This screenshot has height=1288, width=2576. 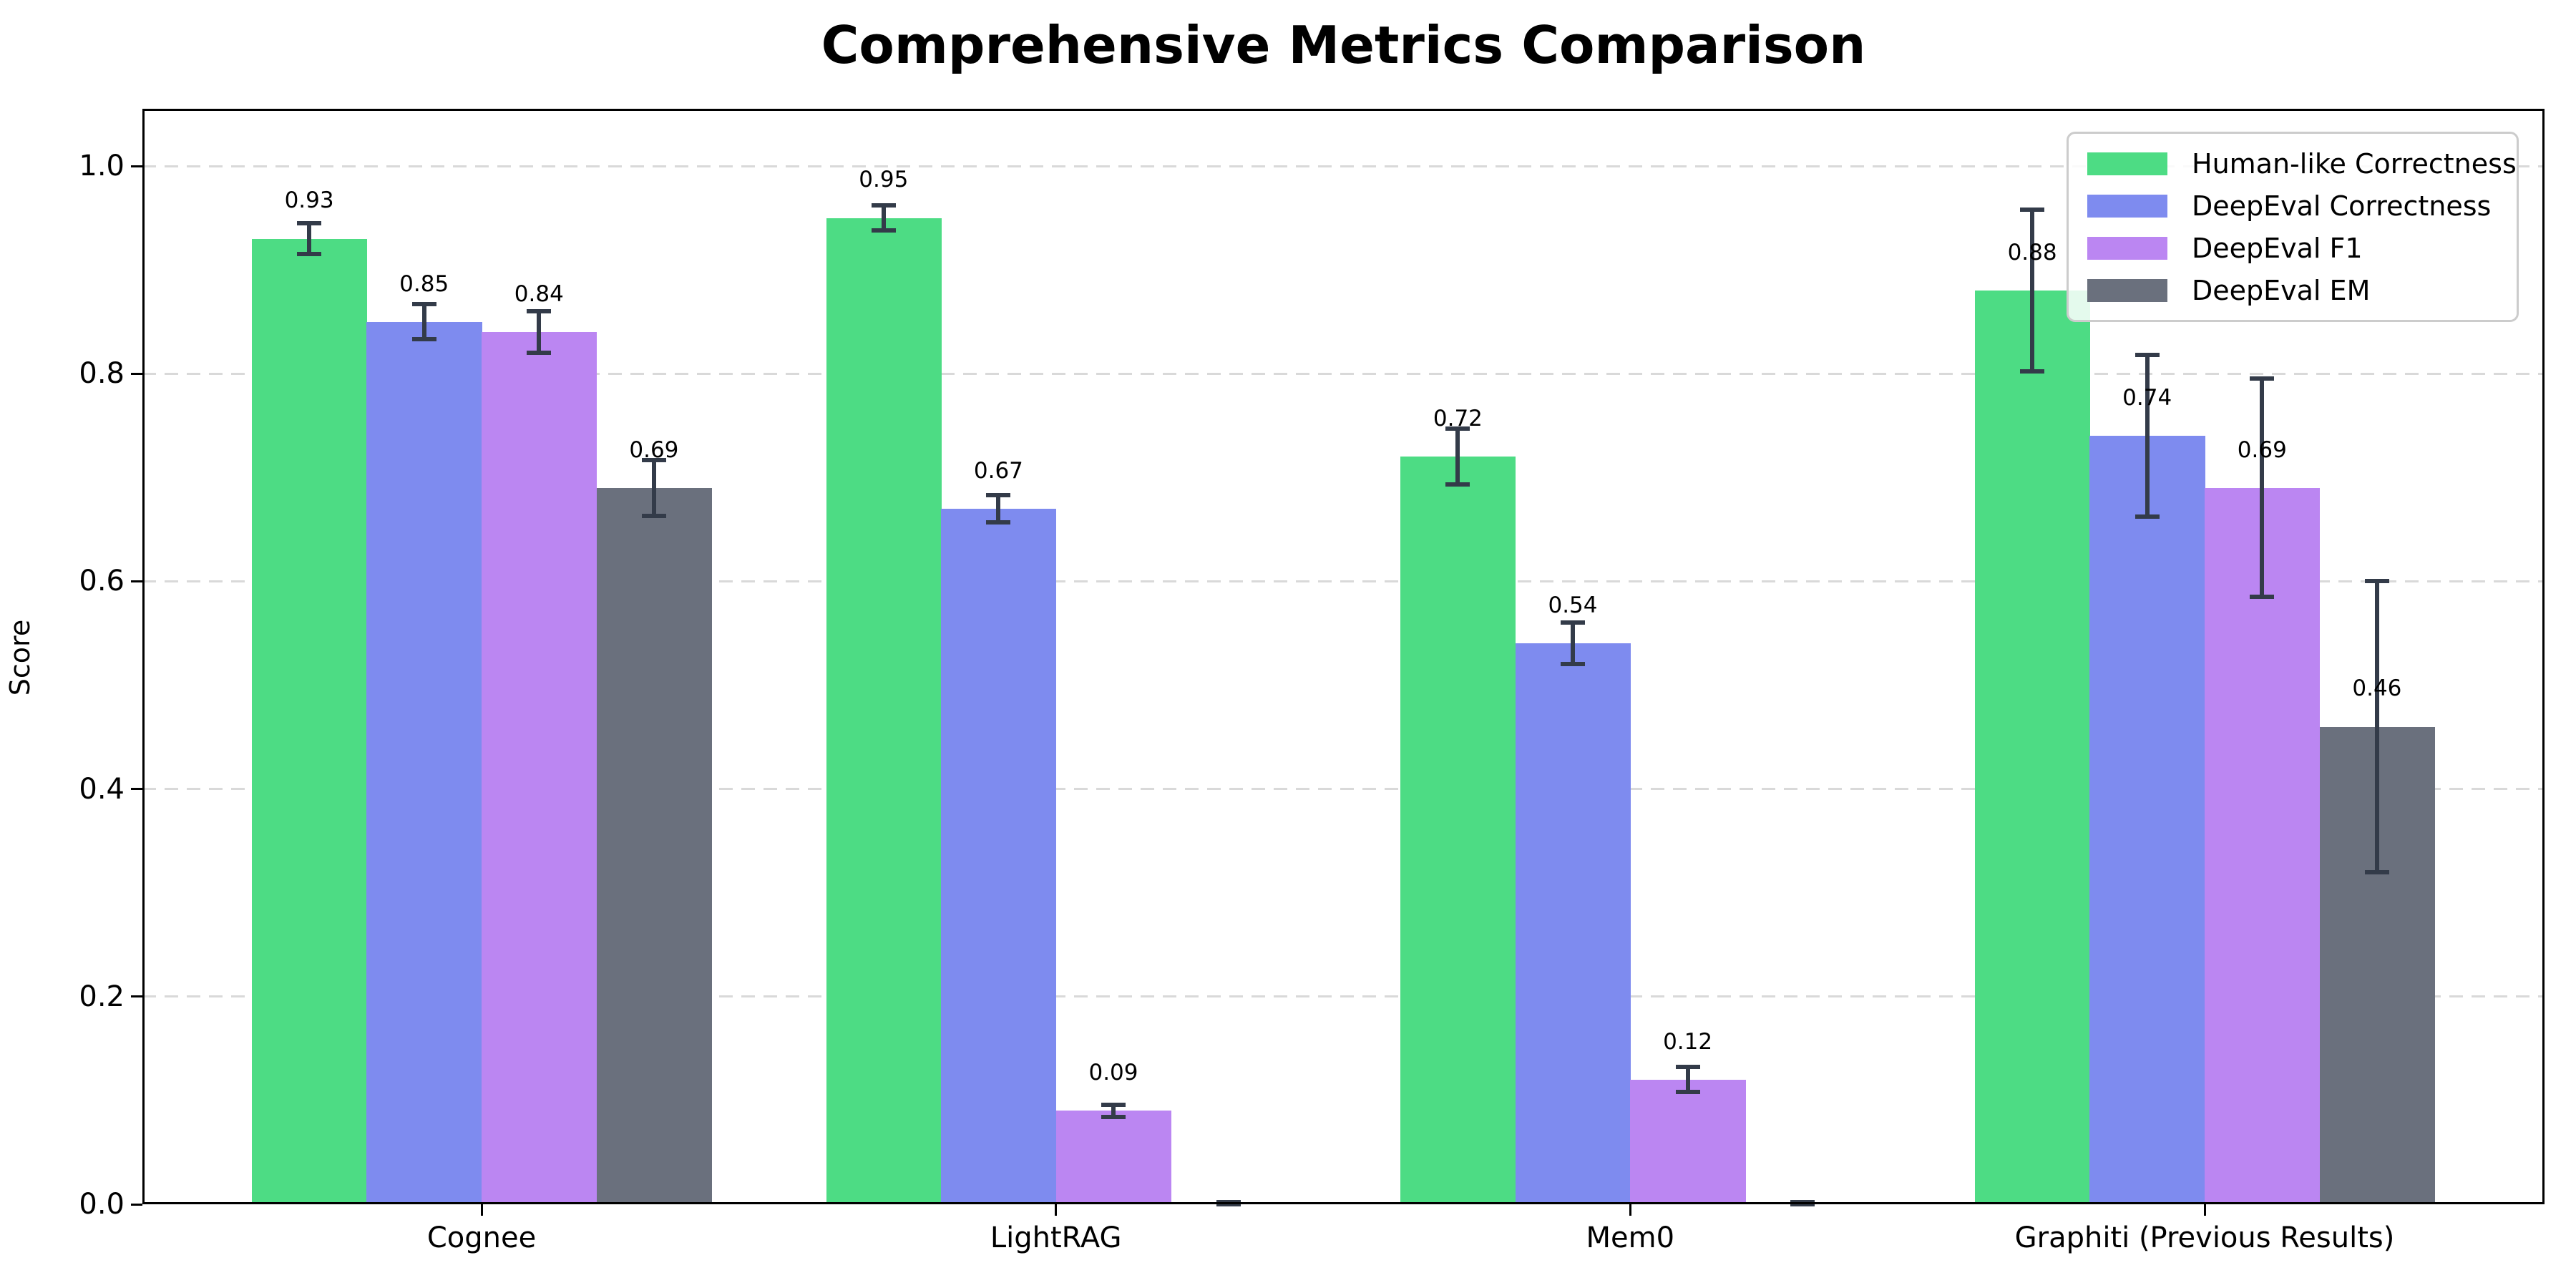 I want to click on y-axis-label: Score, so click(x=20, y=657).